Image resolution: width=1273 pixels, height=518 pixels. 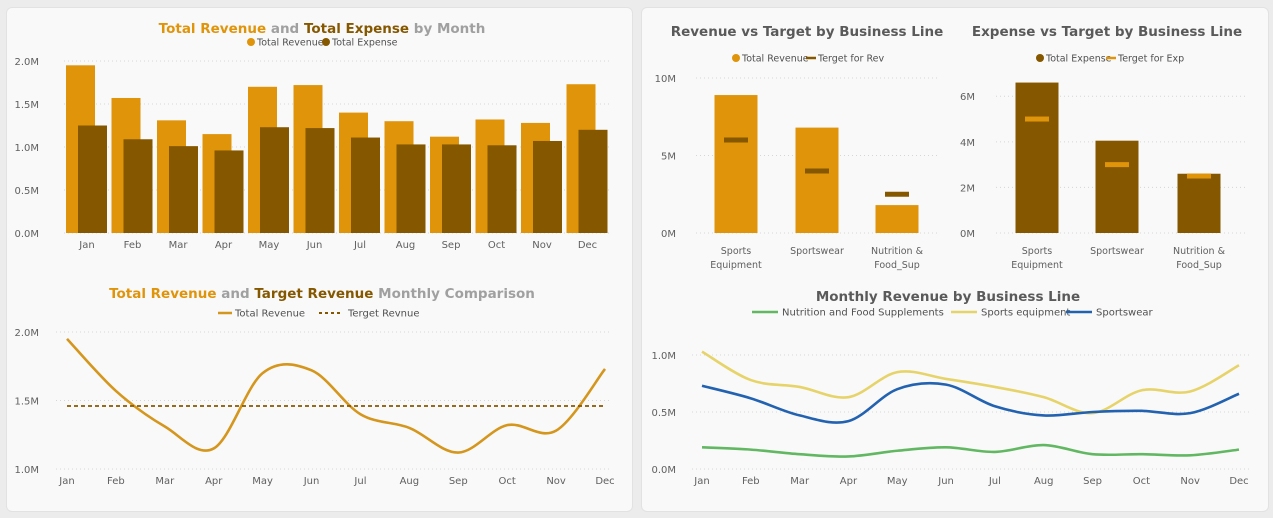 I want to click on chart-title-part: Monthly Comparison, so click(x=453, y=294).